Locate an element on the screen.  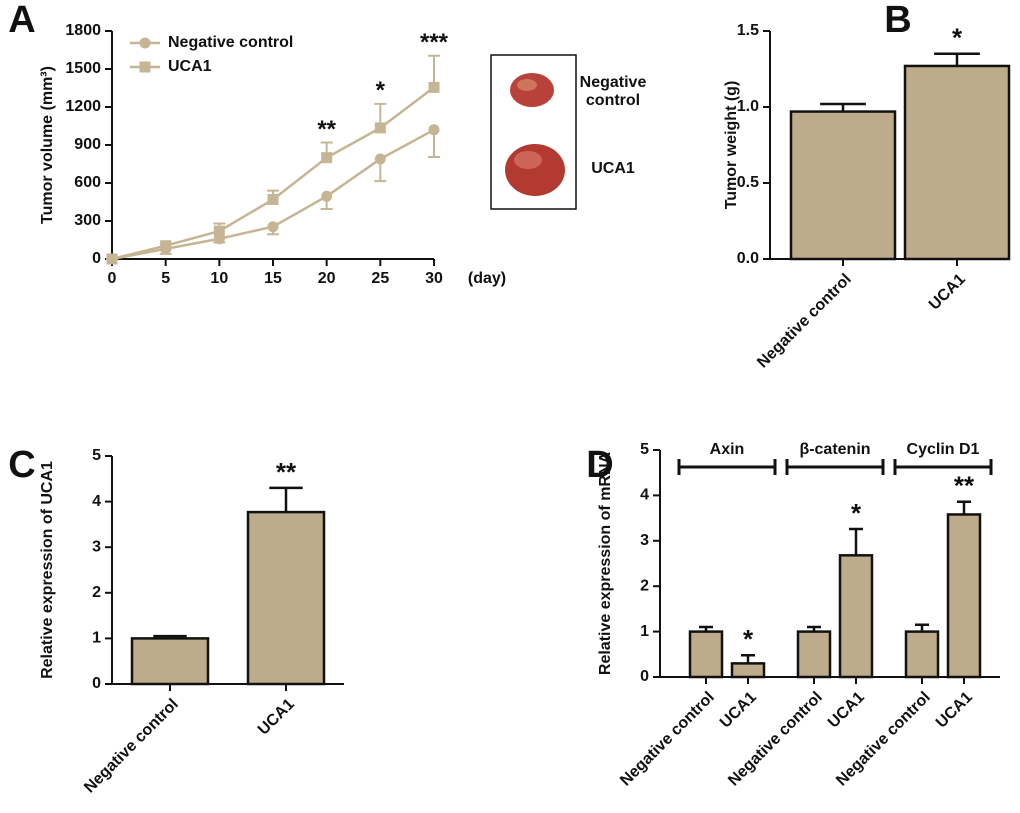
x-tick-label: 30 is located at coordinates (434, 278).